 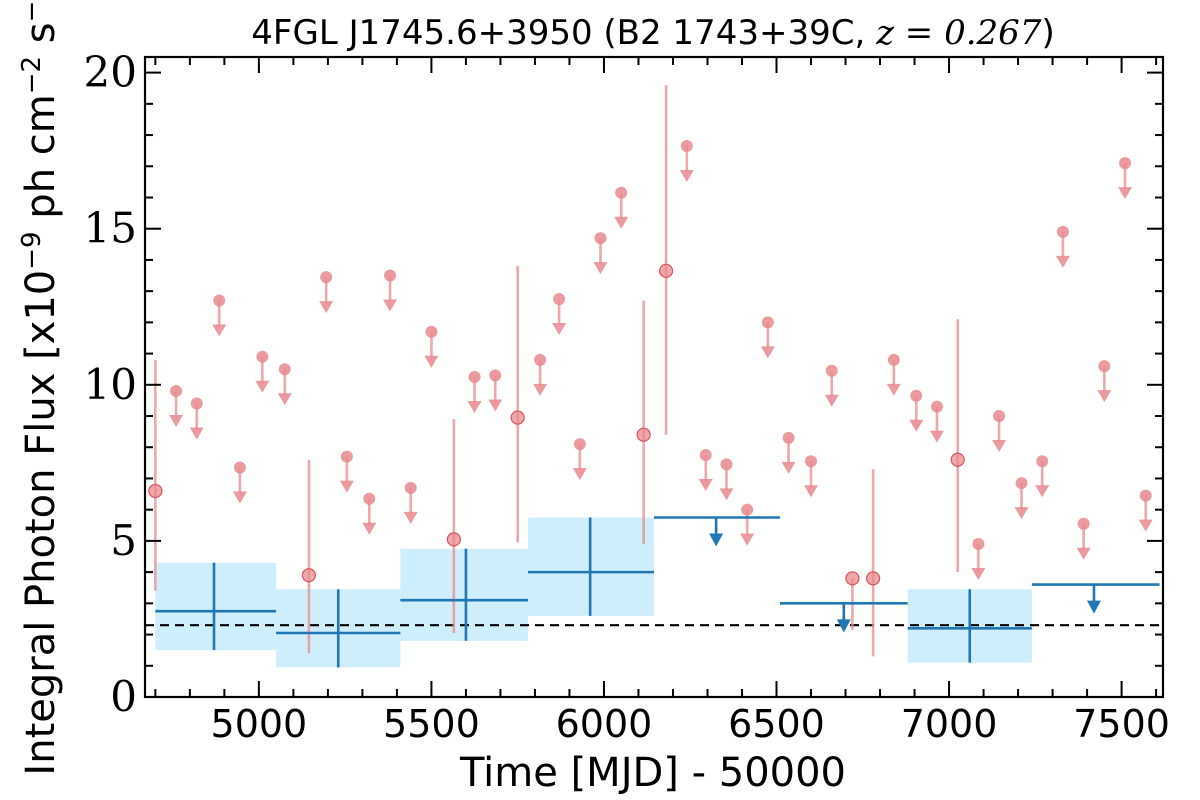 I want to click on y-tick-label: 15, so click(x=110, y=228).